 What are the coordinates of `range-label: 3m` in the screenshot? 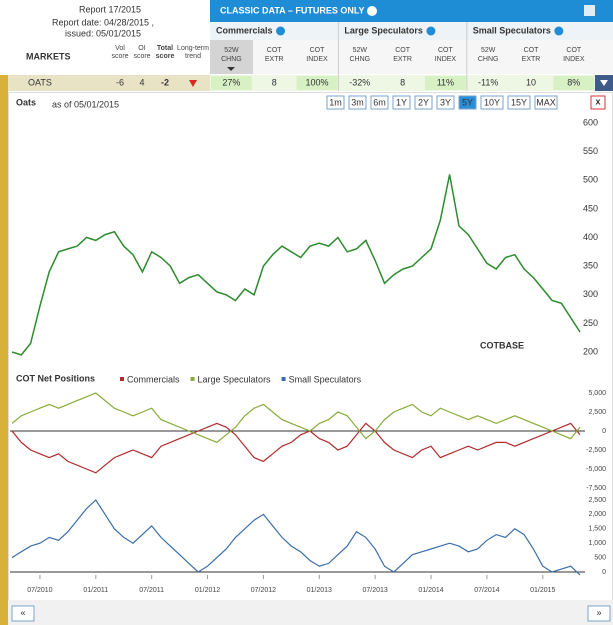 It's located at (357, 102).